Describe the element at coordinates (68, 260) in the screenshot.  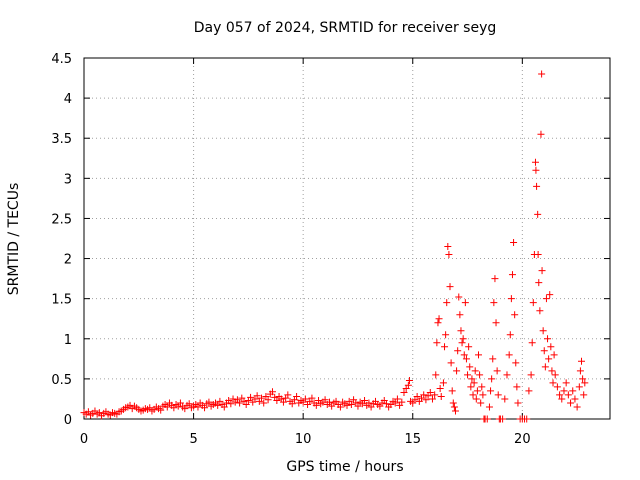
I see `y-tick-label: 2` at that location.